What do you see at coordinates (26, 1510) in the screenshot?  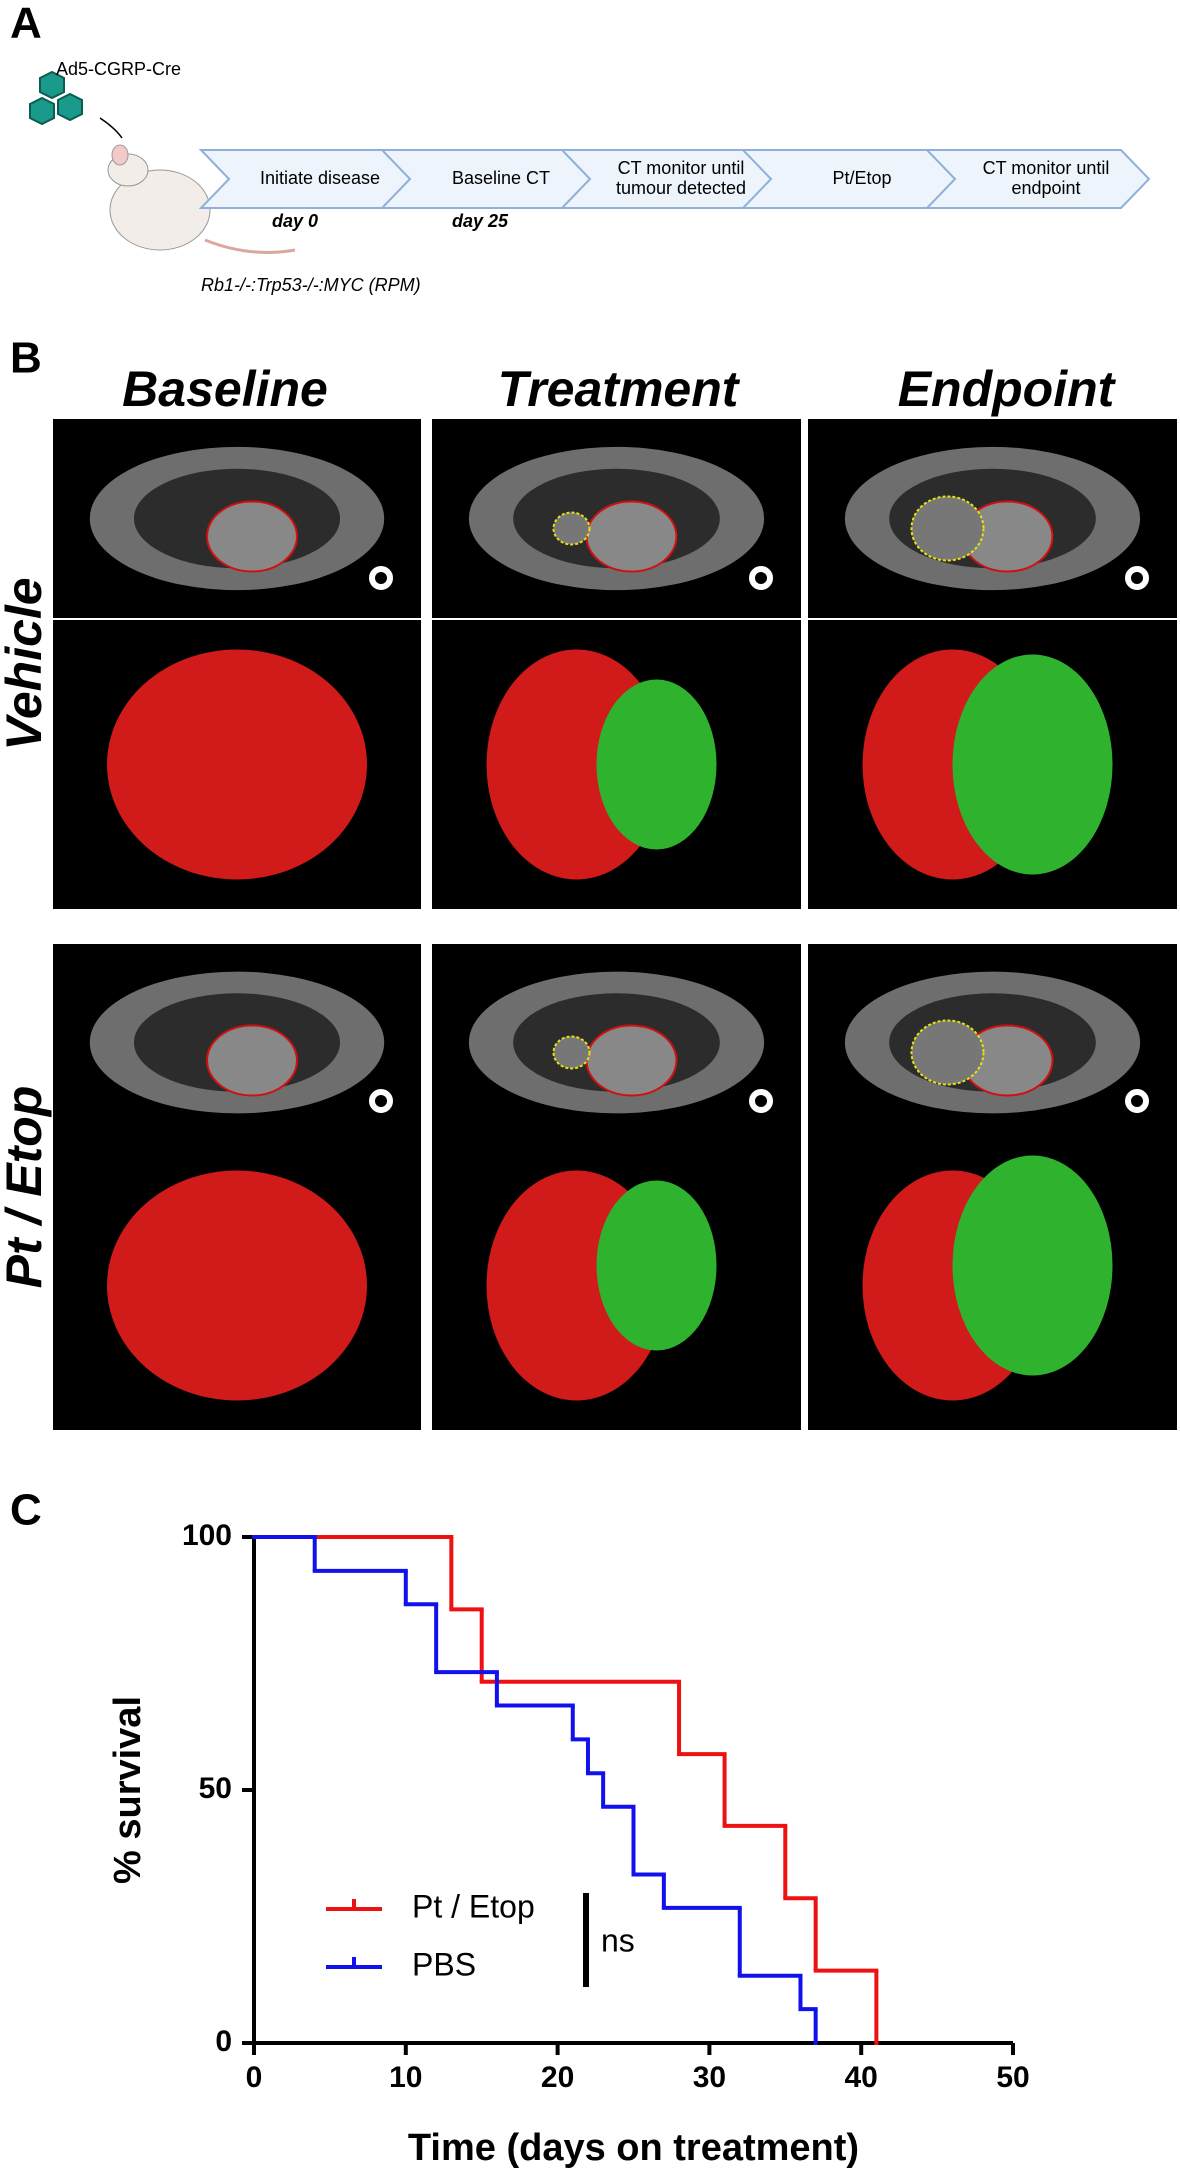 I see `panel-label: C` at bounding box center [26, 1510].